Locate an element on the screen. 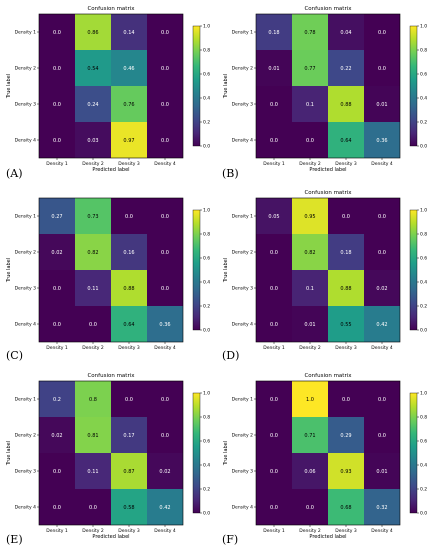 This screenshot has height=550, width=437. y-axis-label: True label is located at coordinates (226, 86).